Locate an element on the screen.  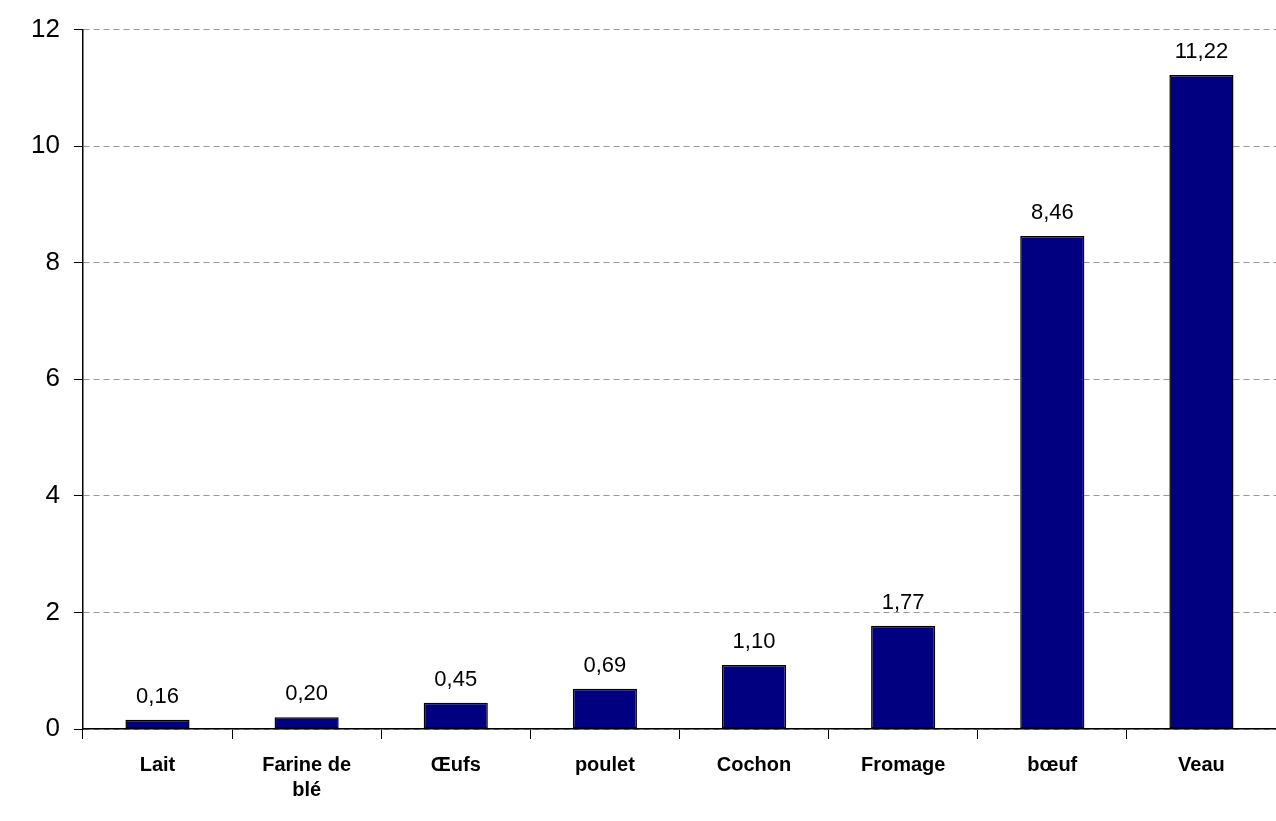
y-tick-label: 0 is located at coordinates (52, 727).